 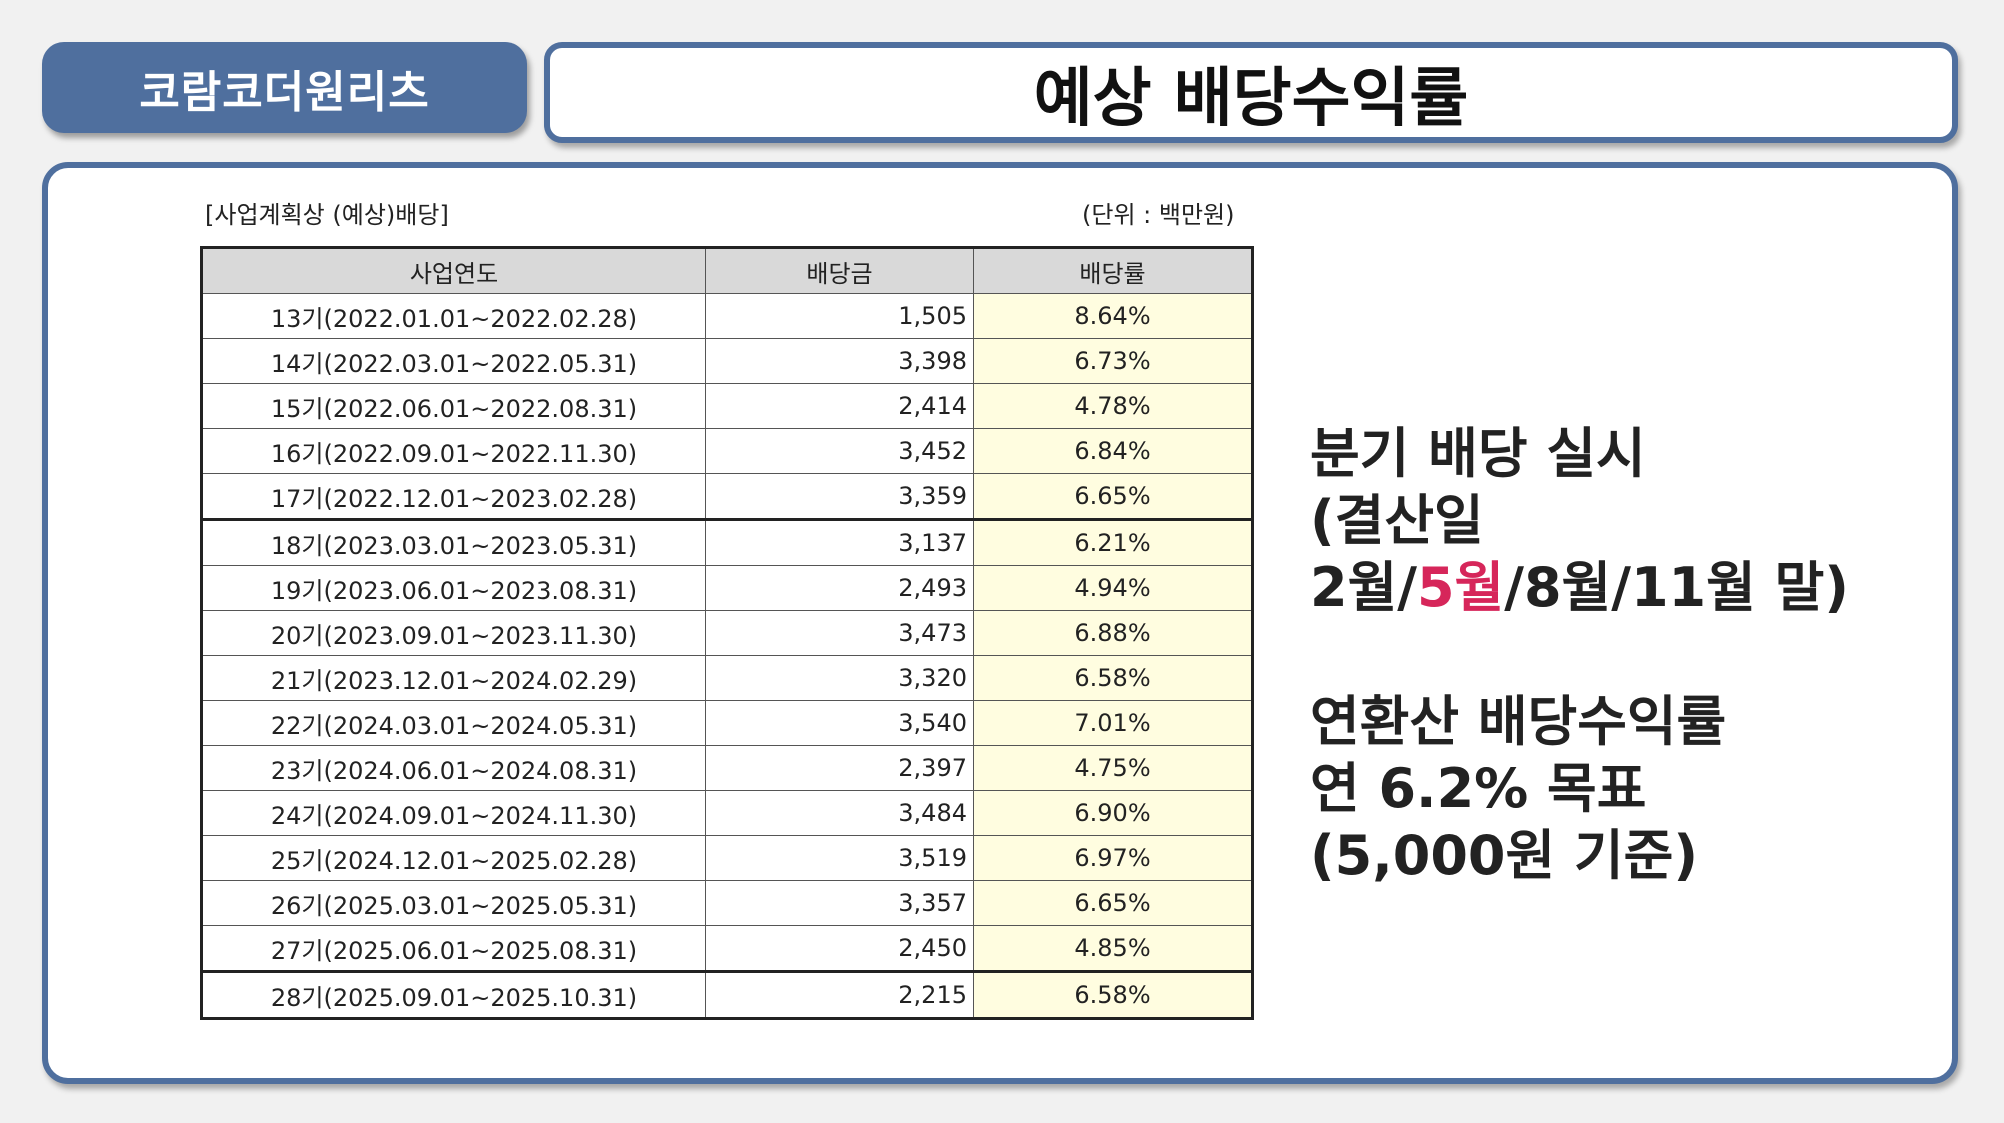 I want to click on rate-cell: 4.78%, so click(x=1113, y=406).